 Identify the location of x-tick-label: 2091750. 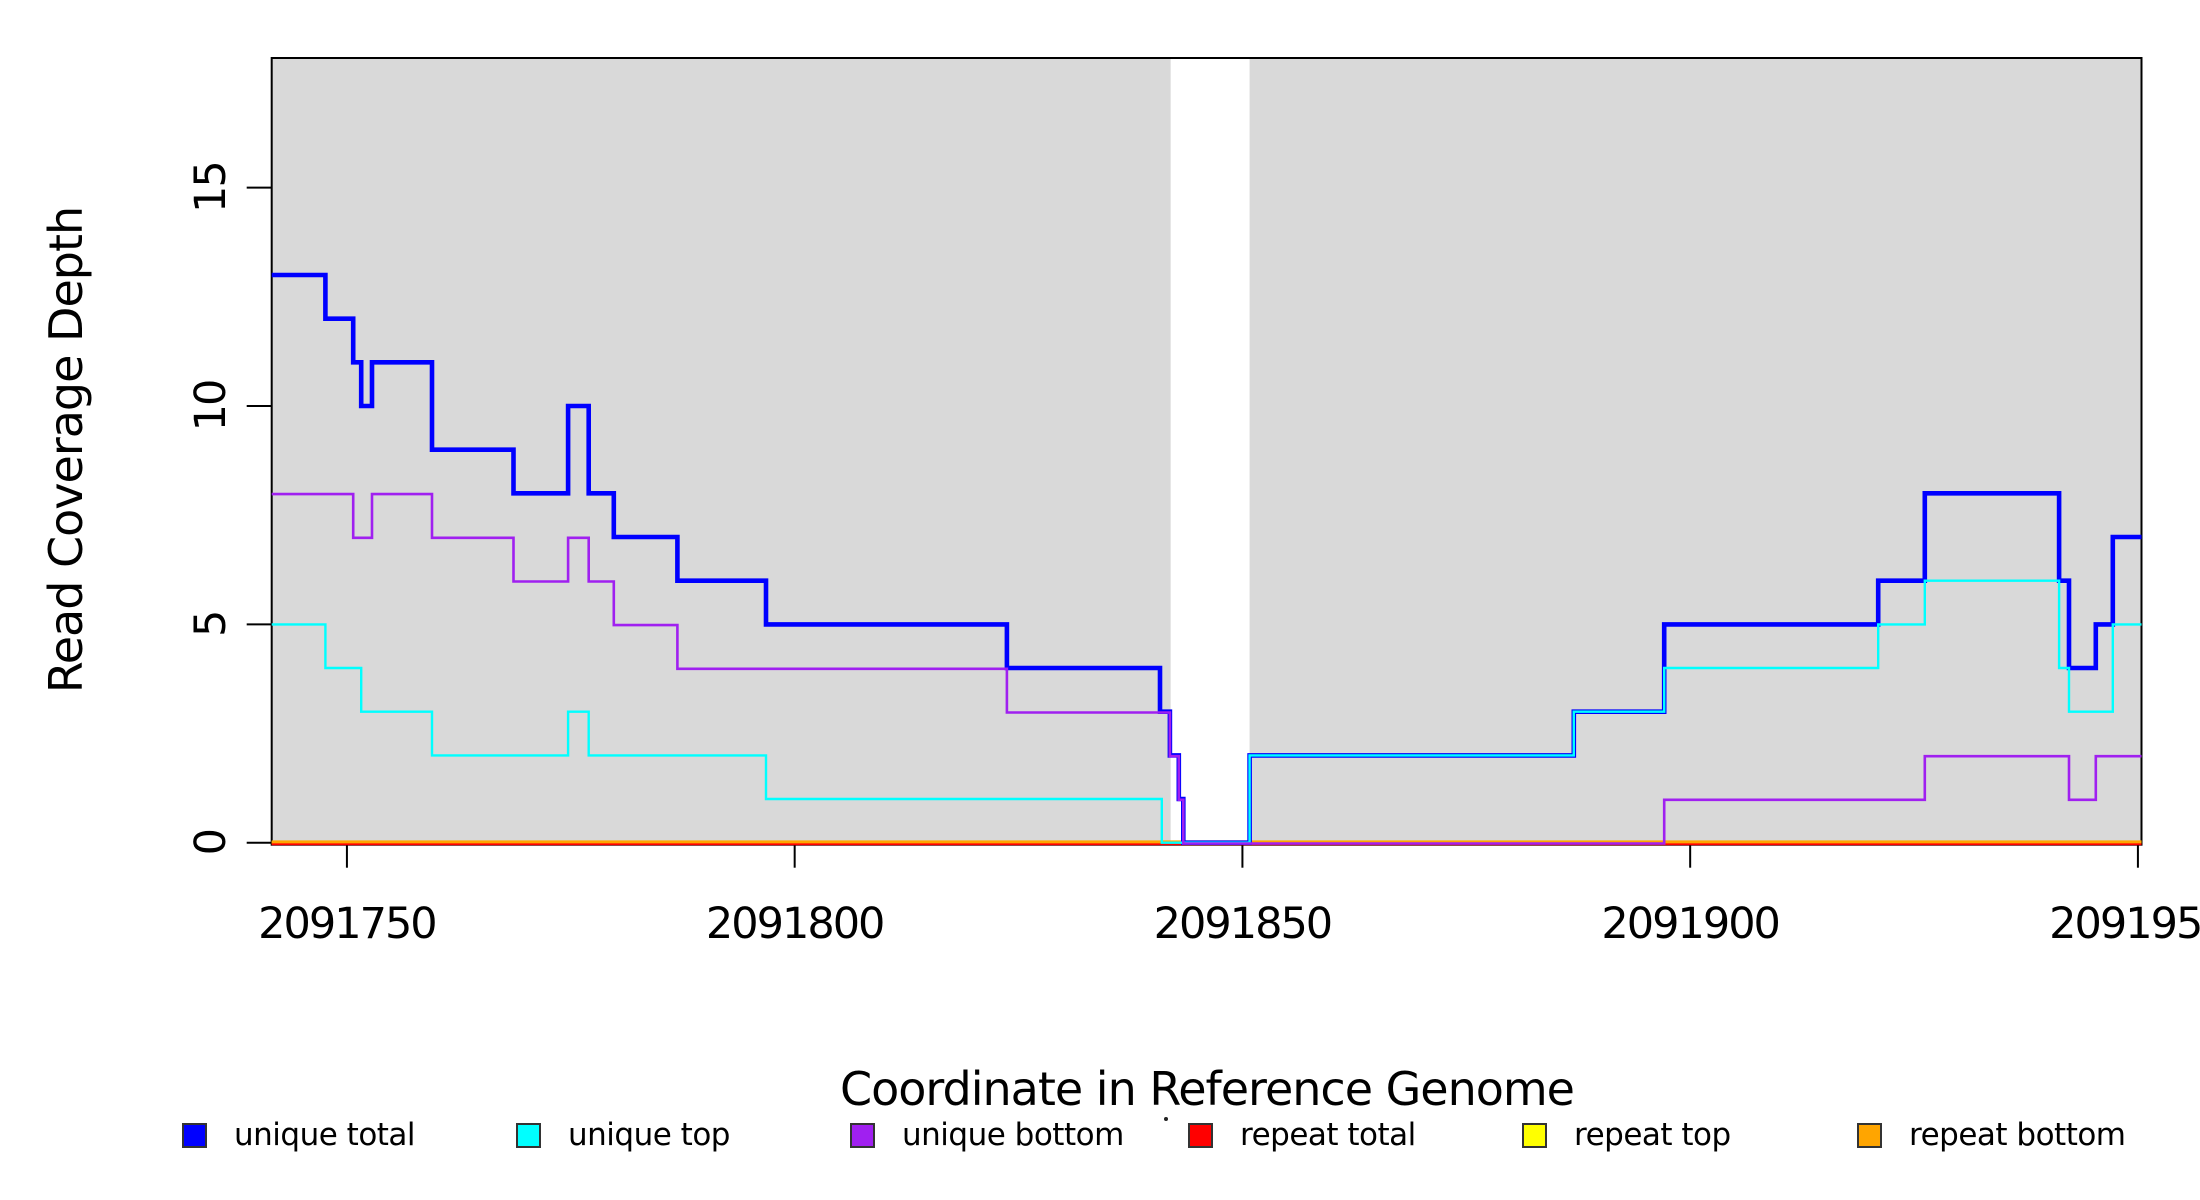
(347, 924).